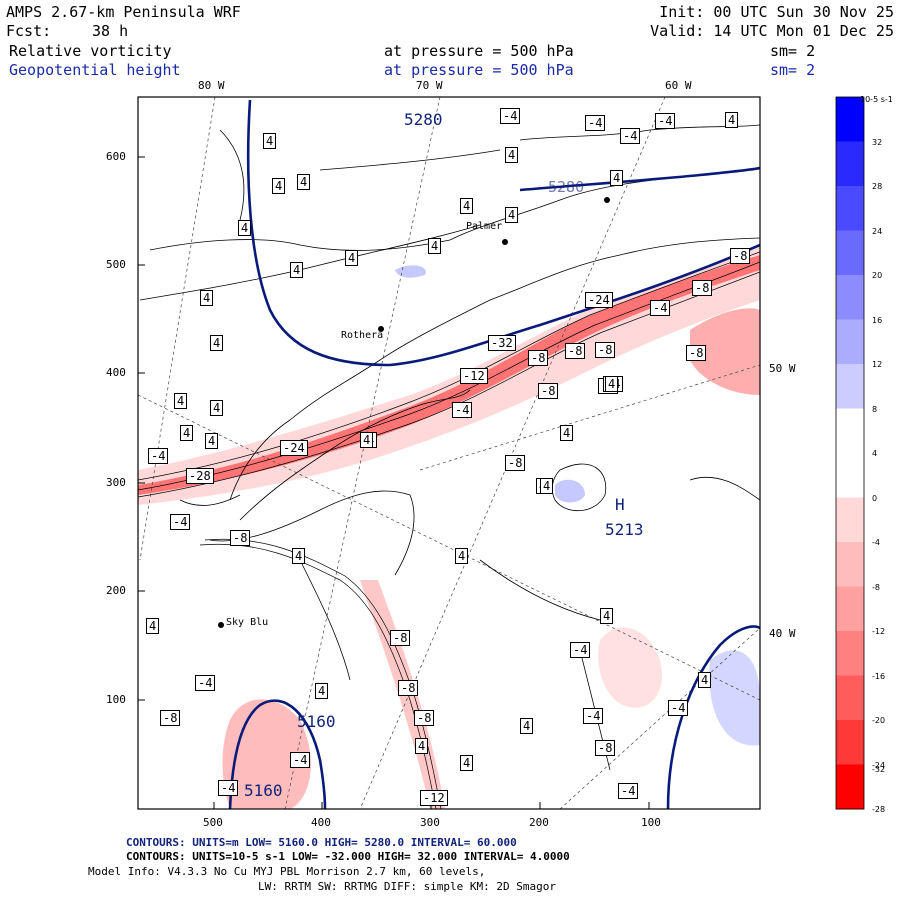  Describe the element at coordinates (793, 70) in the screenshot. I see `field2-smoothing: sm= 2` at that location.